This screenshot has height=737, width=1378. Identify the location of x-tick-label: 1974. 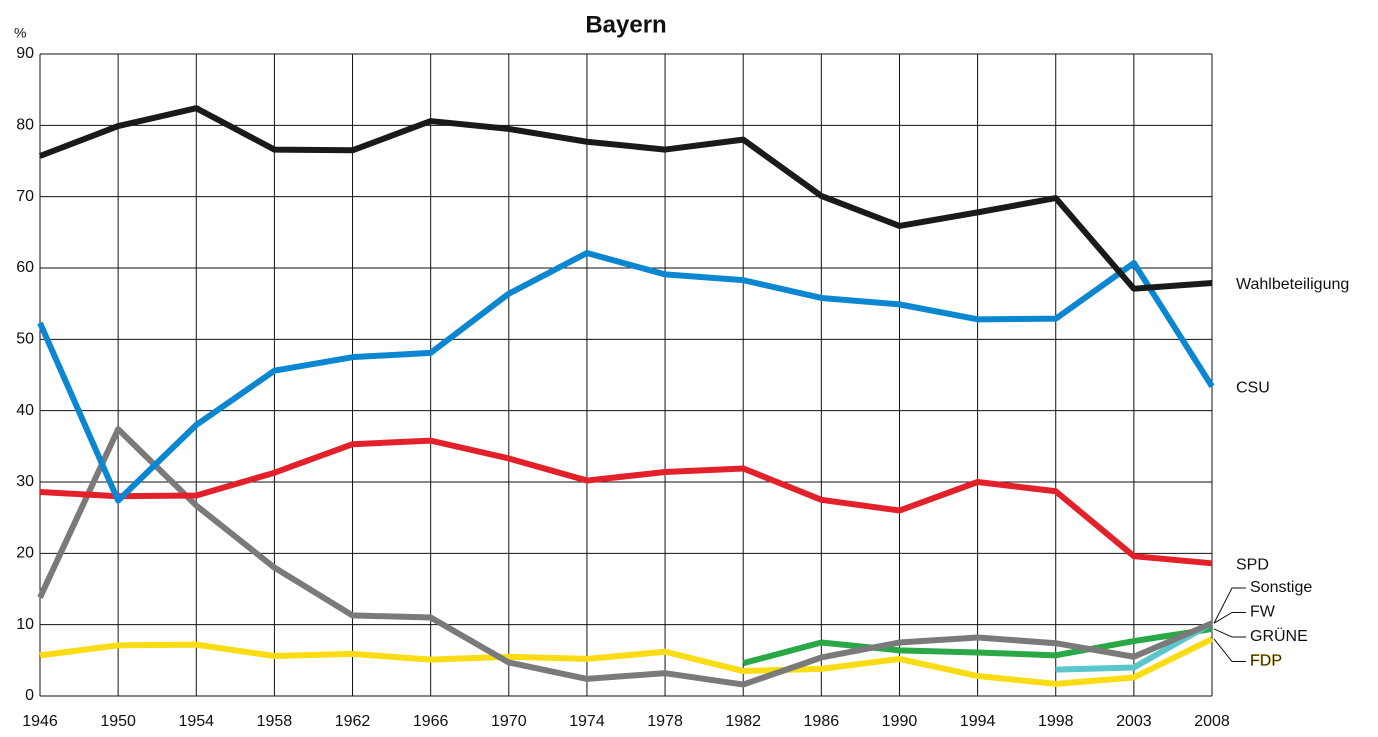
(587, 721).